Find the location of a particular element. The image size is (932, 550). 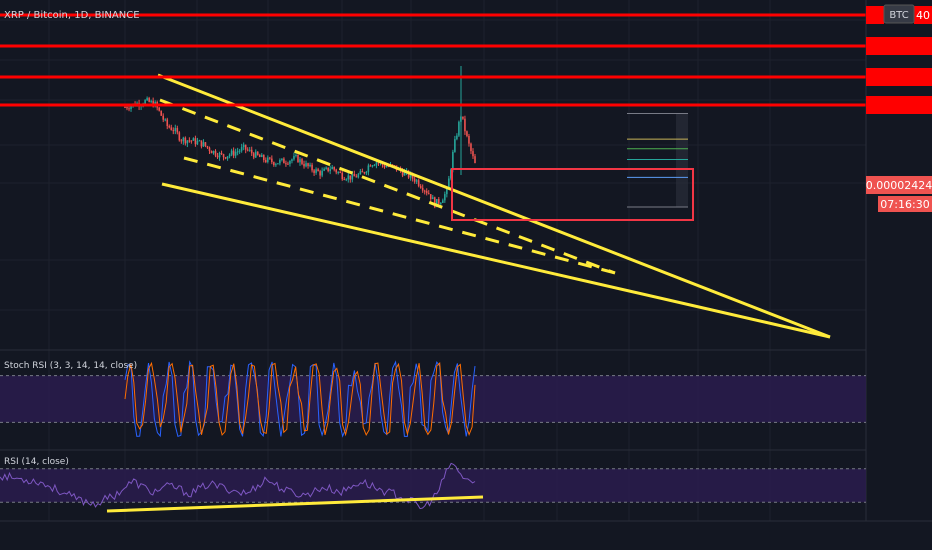

currency-badge is located at coordinates (899, 14).